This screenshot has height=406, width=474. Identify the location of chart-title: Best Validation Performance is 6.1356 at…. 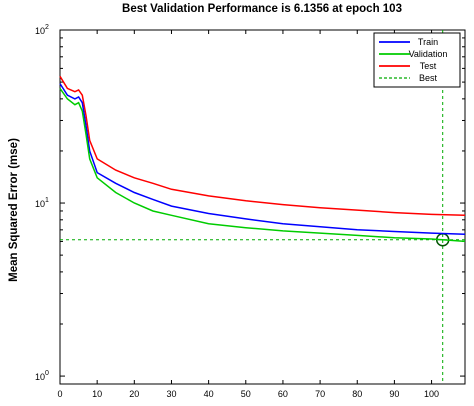
(262, 9).